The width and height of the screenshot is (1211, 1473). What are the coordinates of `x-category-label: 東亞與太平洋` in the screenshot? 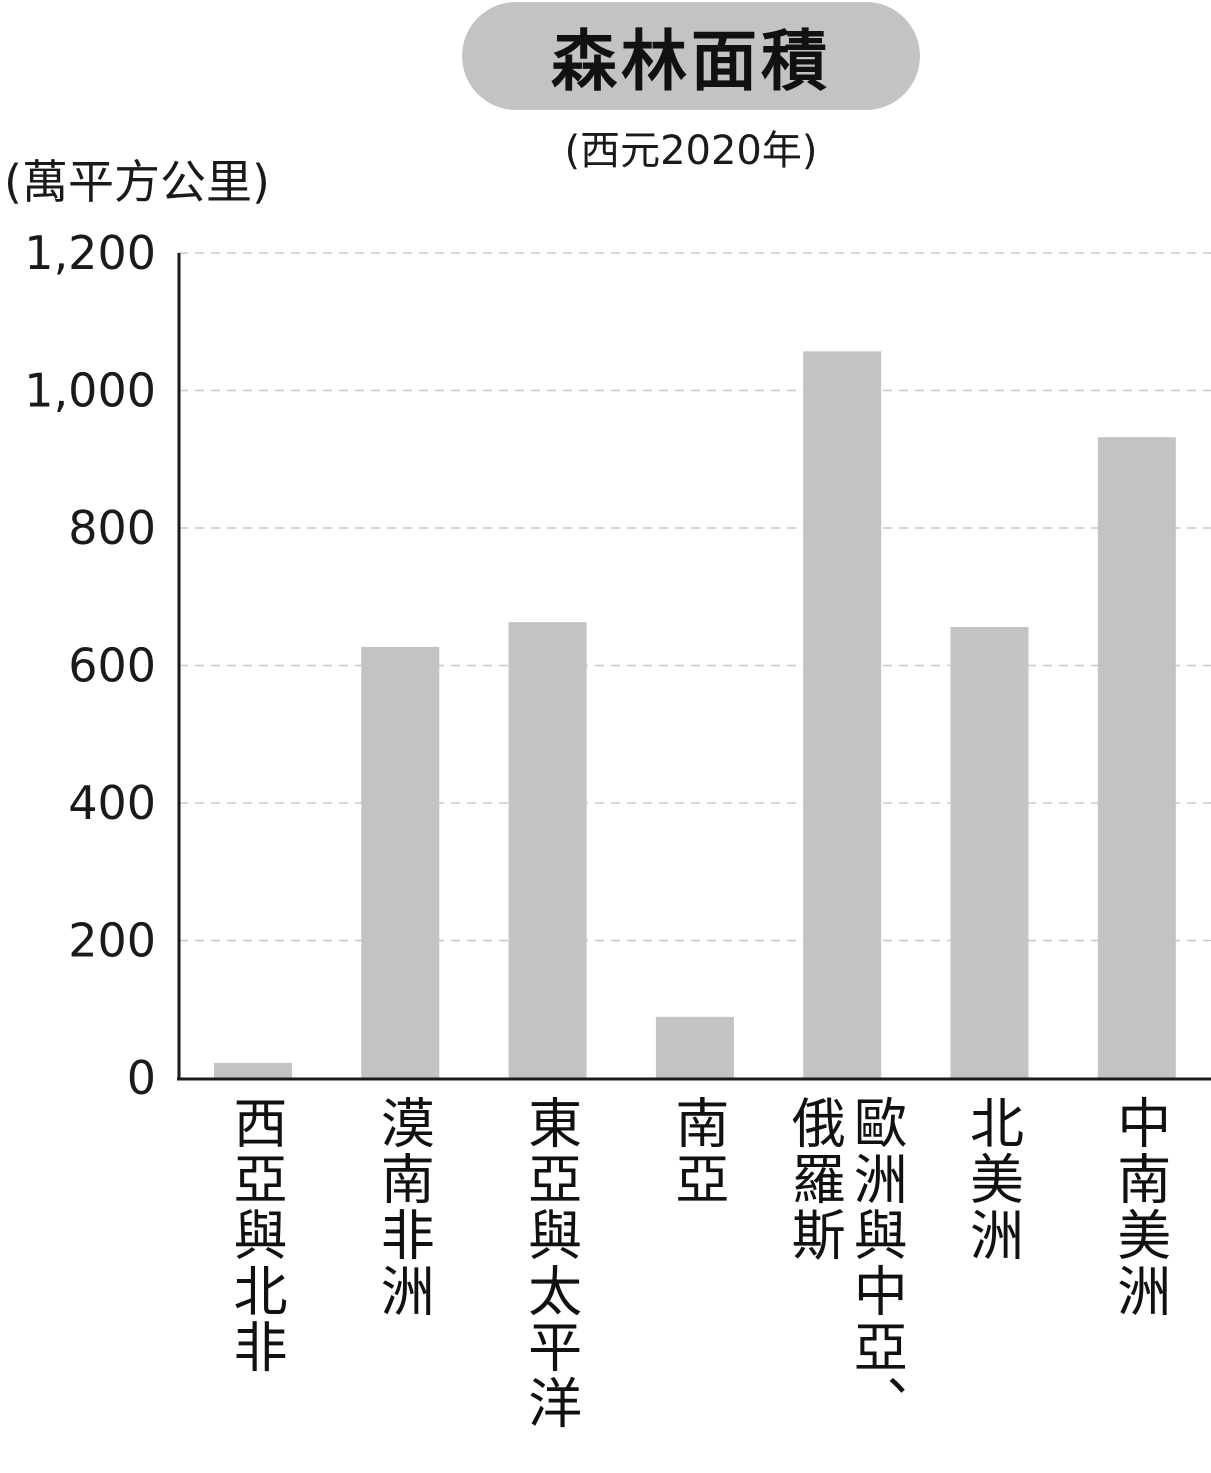 It's located at (550, 1263).